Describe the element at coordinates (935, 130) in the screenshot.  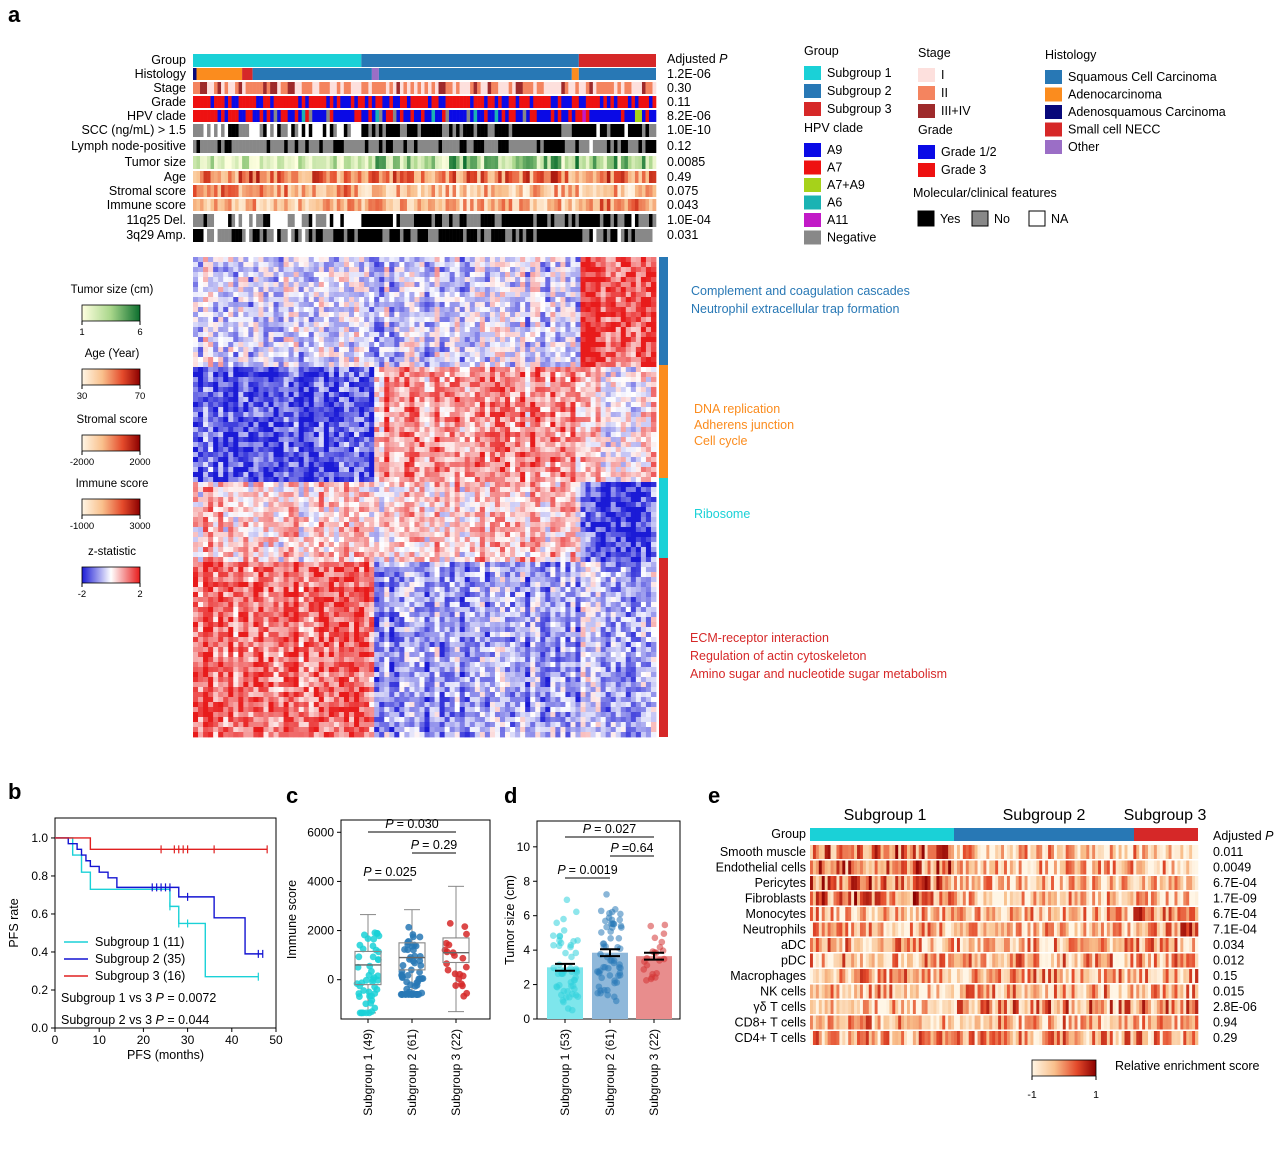
I see `legend-title: Grade` at that location.